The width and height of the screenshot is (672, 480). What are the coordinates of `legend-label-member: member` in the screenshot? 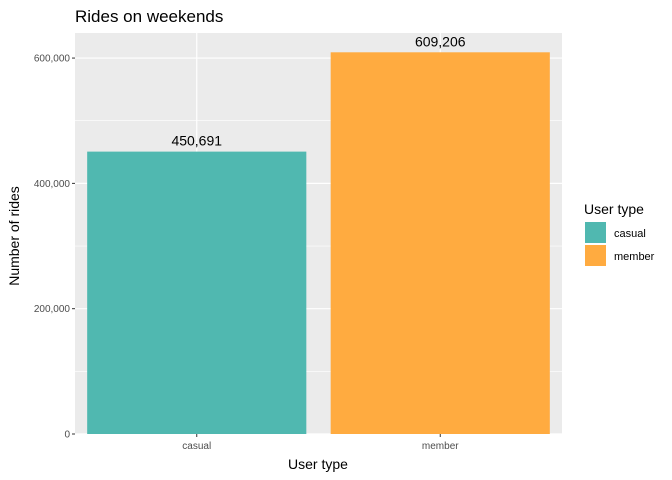 It's located at (634, 257).